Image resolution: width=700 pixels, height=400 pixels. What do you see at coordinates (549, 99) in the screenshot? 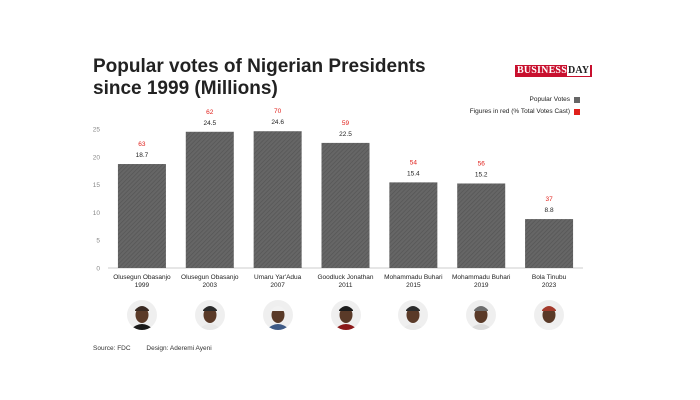
I see `legend-label: Popular Votes` at bounding box center [549, 99].